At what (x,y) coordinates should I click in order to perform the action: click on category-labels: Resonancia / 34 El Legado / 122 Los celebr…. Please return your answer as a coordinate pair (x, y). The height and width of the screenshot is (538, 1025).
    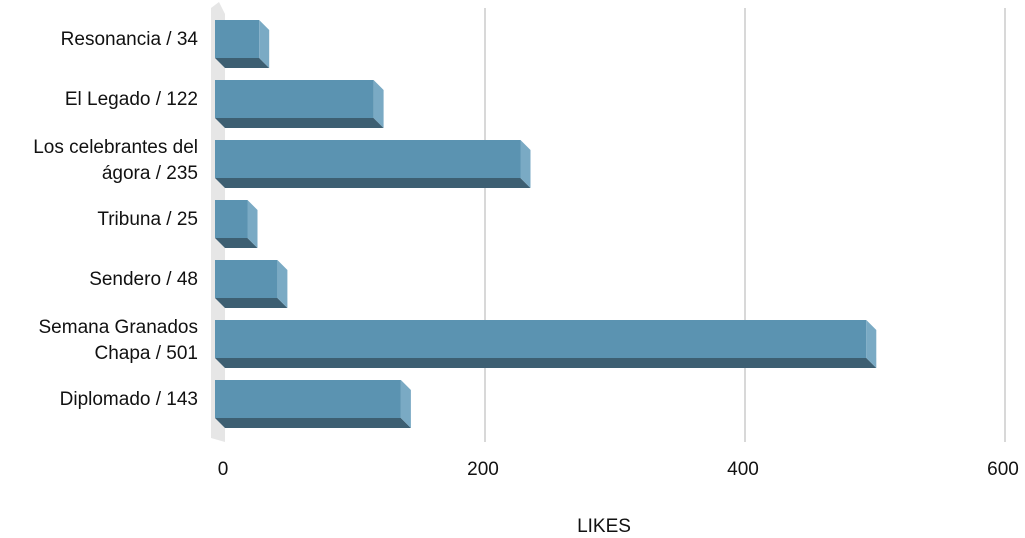
    Looking at the image, I should click on (115, 219).